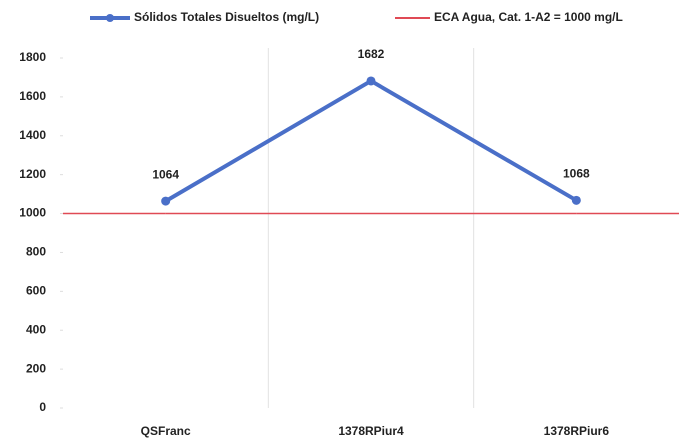 The width and height of the screenshot is (680, 441). Describe the element at coordinates (32, 135) in the screenshot. I see `y-tick-label: 1400` at that location.